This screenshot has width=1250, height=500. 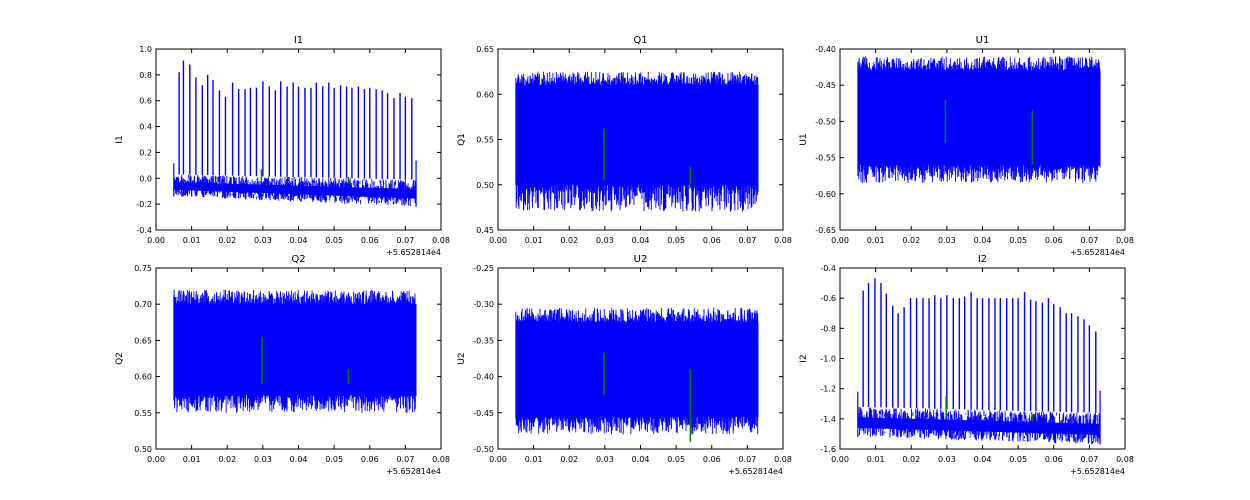 What do you see at coordinates (483, 304) in the screenshot?
I see `y-tick-label: -0.30` at bounding box center [483, 304].